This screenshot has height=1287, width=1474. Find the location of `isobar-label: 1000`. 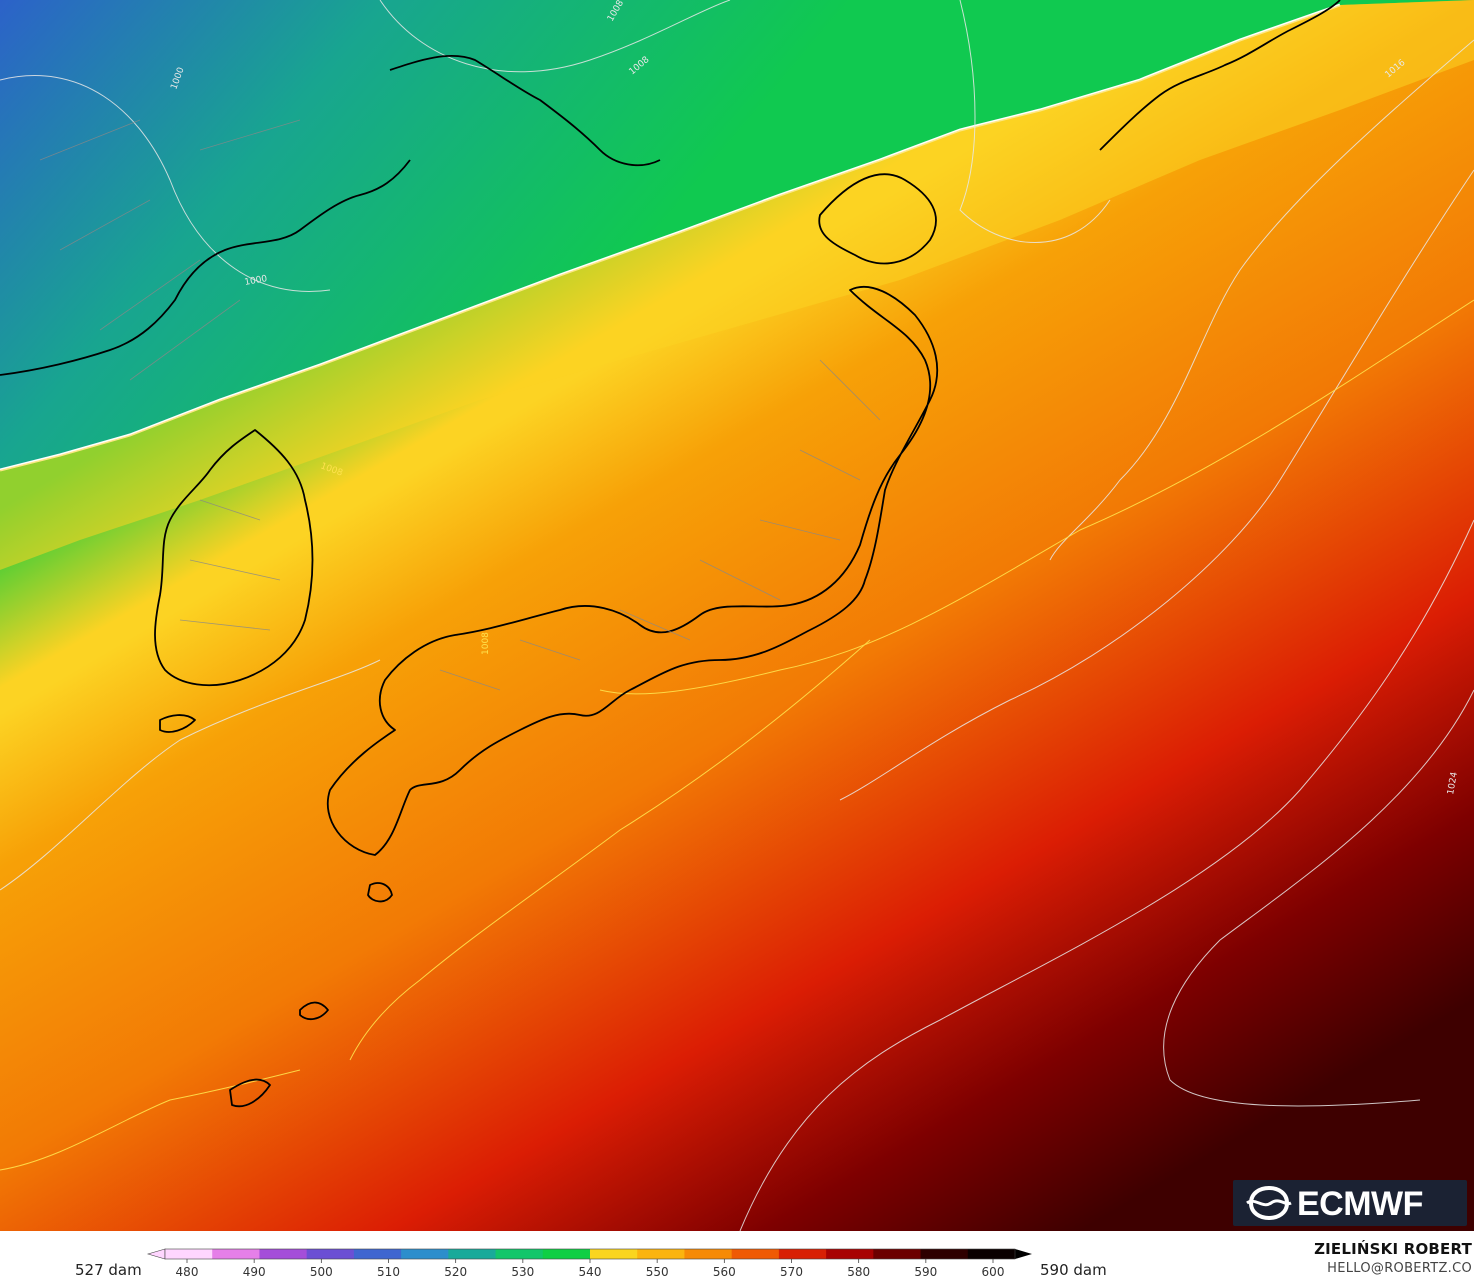

isobar-label: 1000 is located at coordinates (256, 281).